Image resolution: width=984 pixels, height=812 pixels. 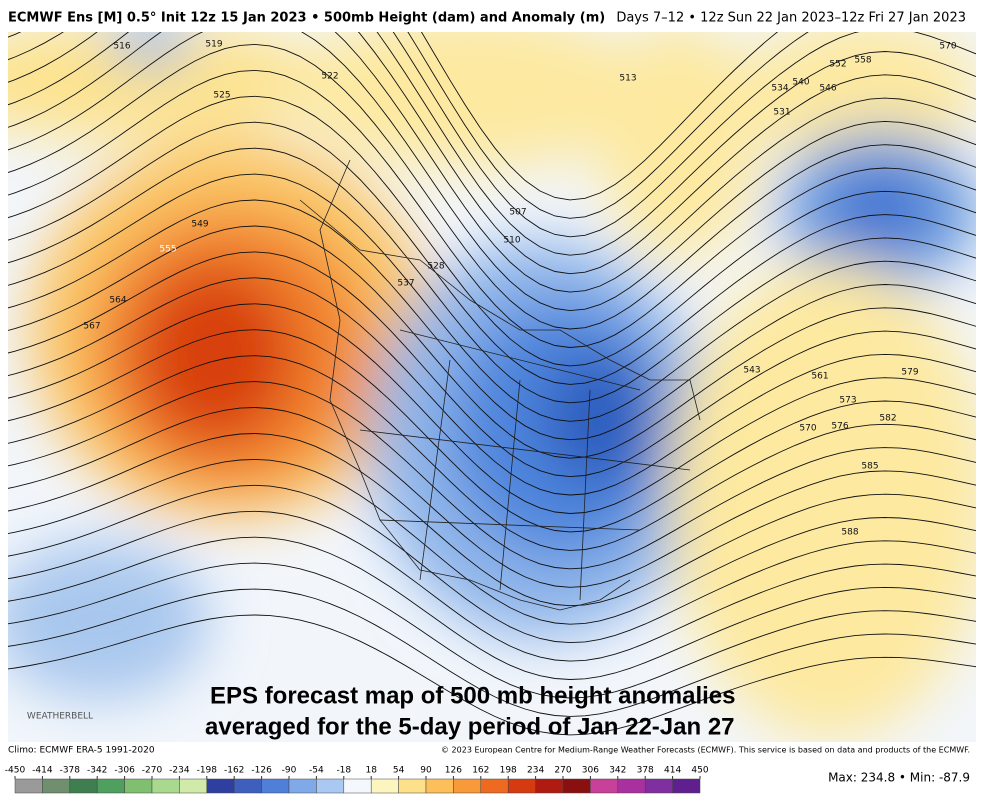 What do you see at coordinates (435, 267) in the screenshot?
I see `contour-label: 528` at bounding box center [435, 267].